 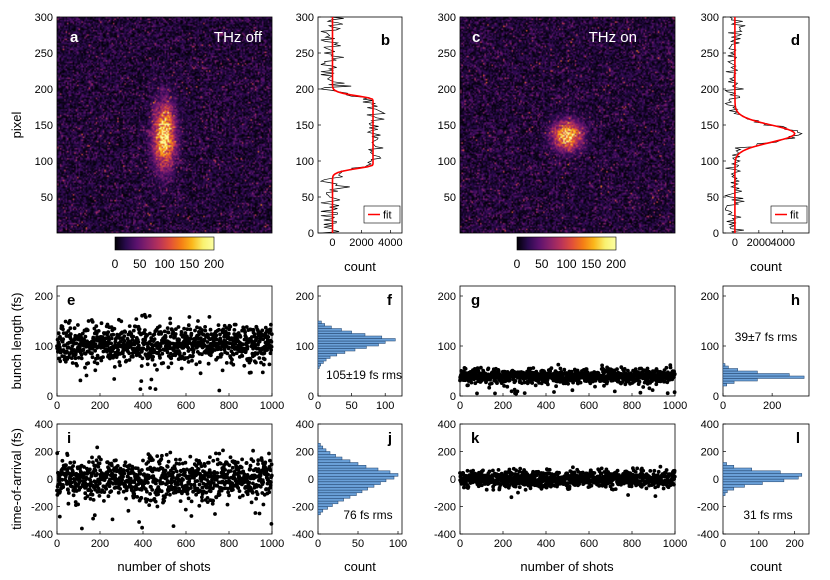 I want to click on x-tick-label: 100, so click(x=759, y=544).